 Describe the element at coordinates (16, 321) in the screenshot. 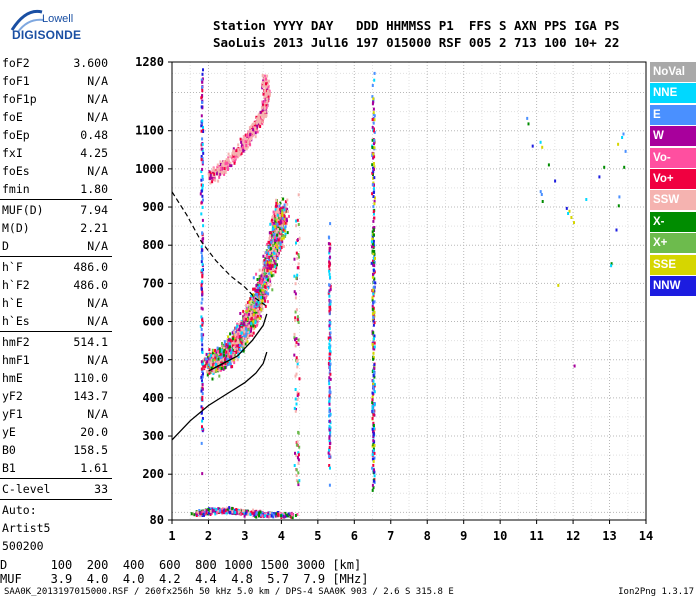

I see `param-label: h`Es` at that location.